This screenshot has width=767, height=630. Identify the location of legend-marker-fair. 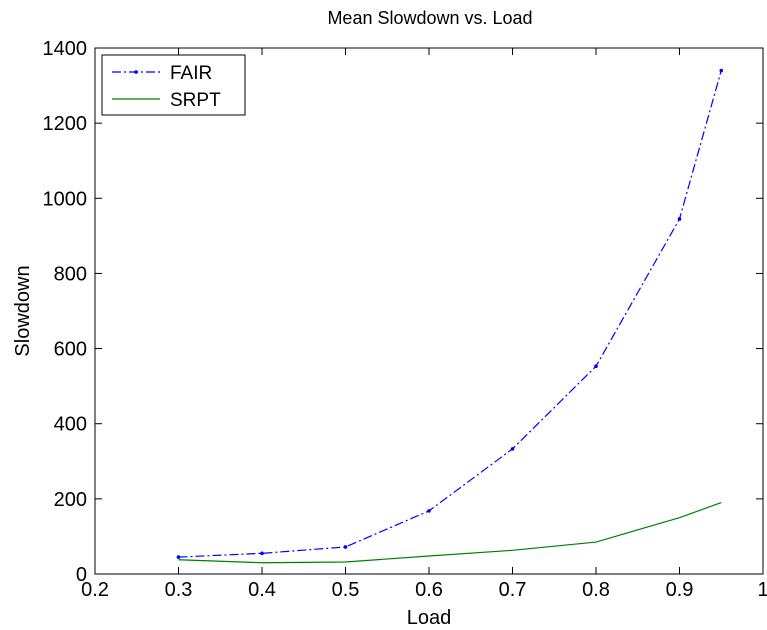
(136, 72).